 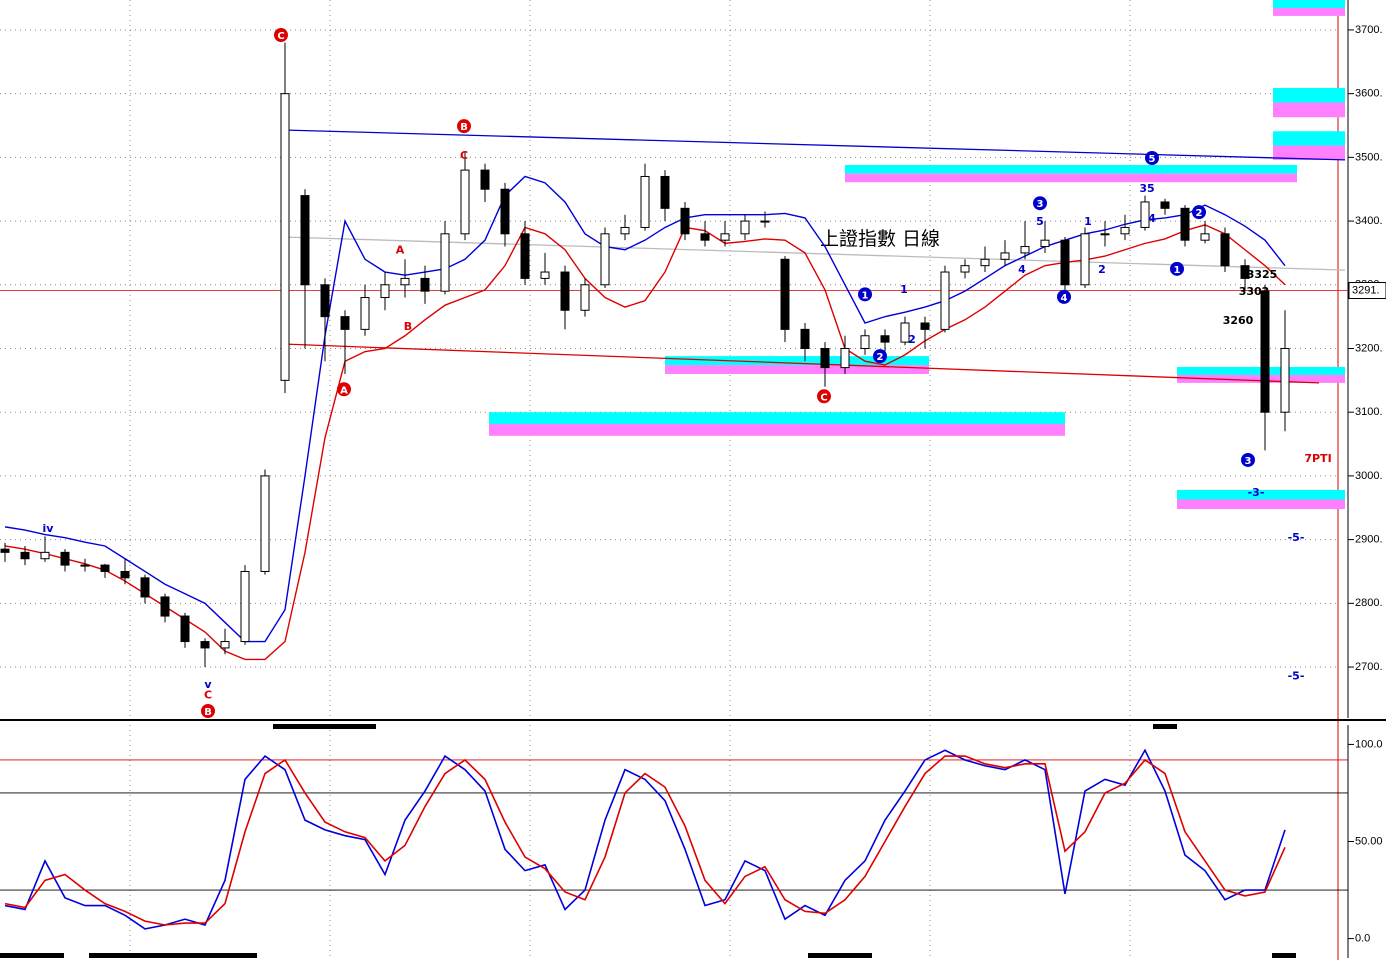 I want to click on last-price-box, so click(x=1367, y=291).